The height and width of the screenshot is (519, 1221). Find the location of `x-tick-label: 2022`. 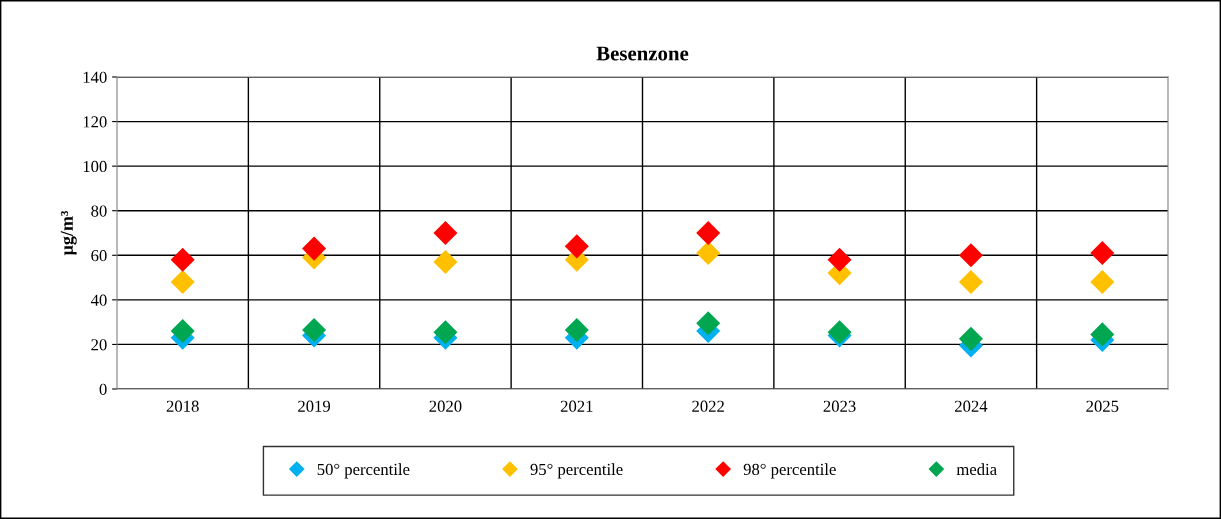

x-tick-label: 2022 is located at coordinates (708, 406).